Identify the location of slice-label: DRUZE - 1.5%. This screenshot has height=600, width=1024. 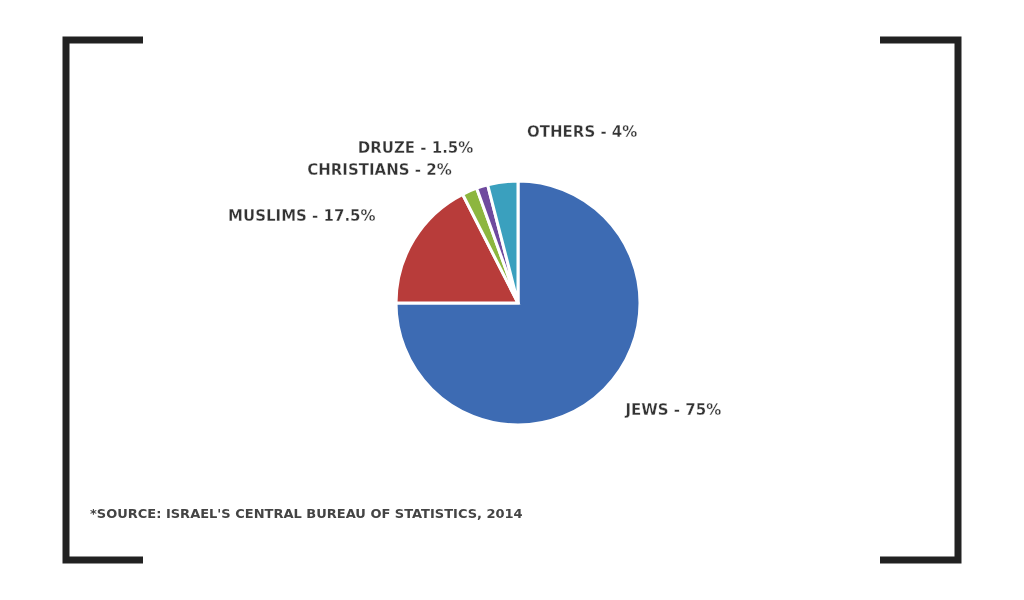
(415, 147).